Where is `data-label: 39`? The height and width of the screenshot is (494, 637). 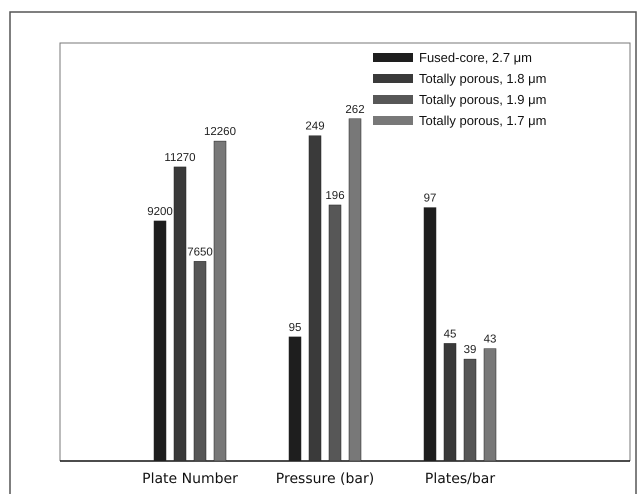
data-label: 39 is located at coordinates (470, 350).